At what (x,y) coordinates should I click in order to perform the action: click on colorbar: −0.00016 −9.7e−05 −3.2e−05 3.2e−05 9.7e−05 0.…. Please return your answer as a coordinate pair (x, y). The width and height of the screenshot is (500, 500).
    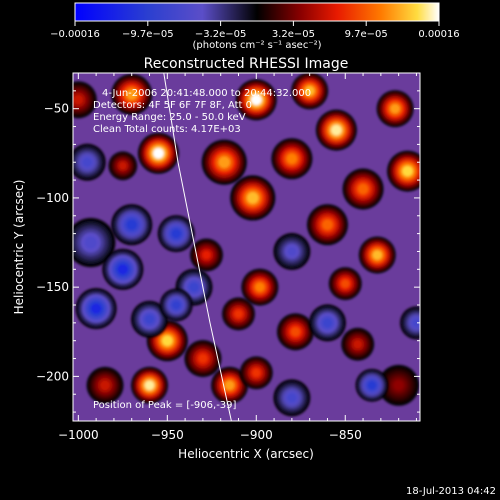
    Looking at the image, I should click on (255, 26).